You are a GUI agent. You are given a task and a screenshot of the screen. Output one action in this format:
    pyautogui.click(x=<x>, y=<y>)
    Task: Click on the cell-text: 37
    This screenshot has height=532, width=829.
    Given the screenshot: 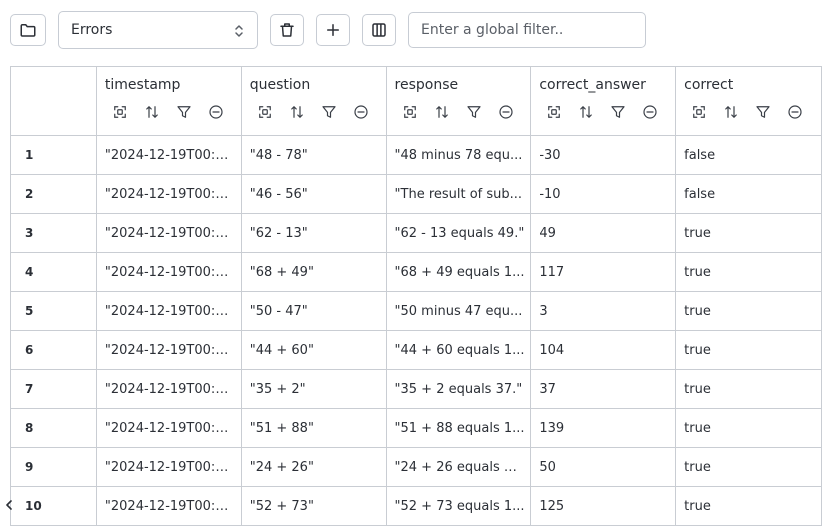 What is the action you would take?
    pyautogui.click(x=547, y=389)
    